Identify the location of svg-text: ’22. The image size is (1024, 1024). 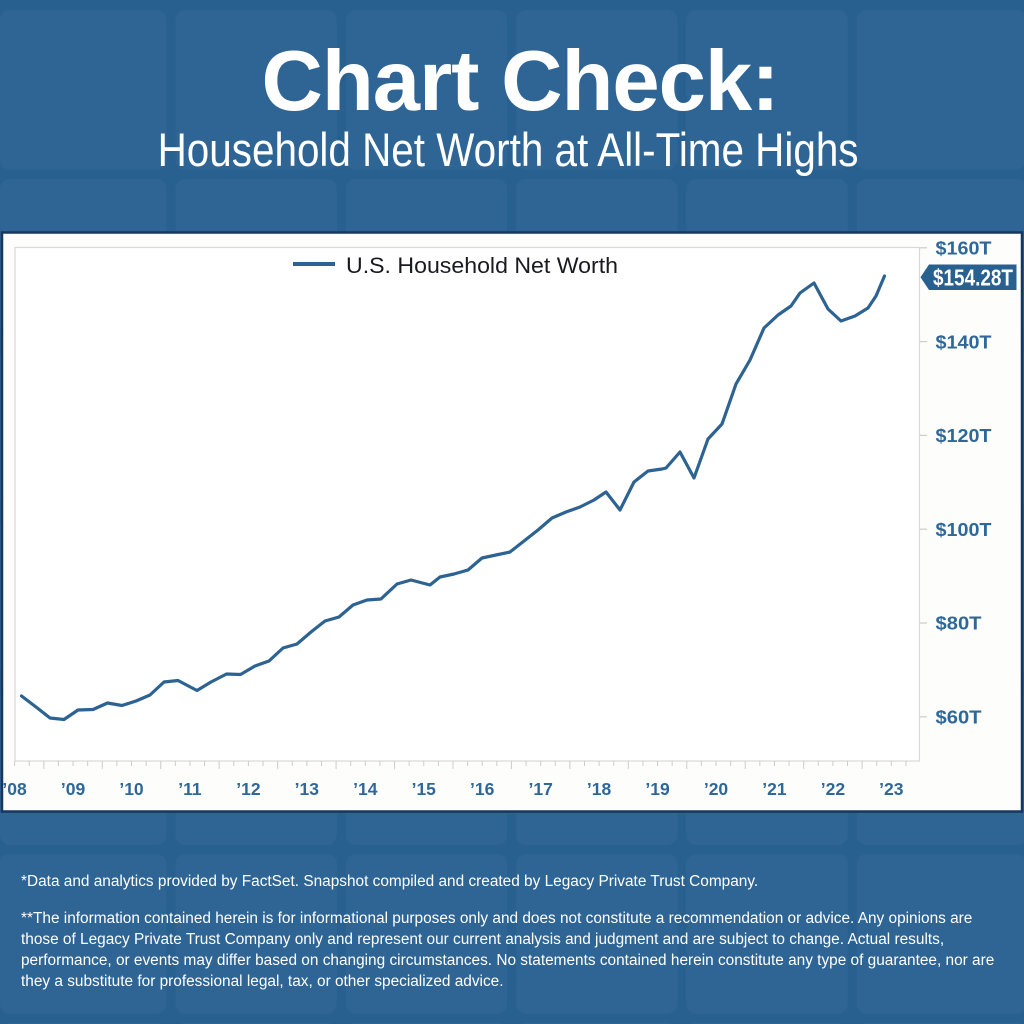
(833, 789).